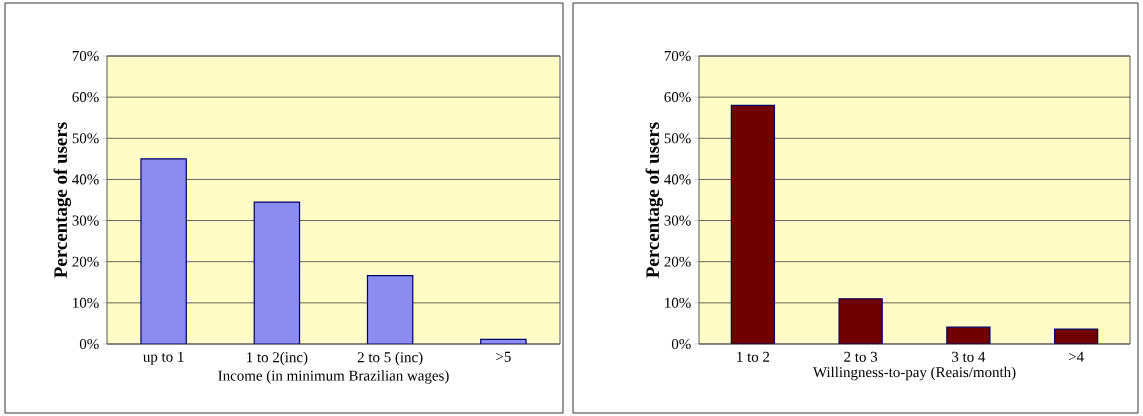 The height and width of the screenshot is (416, 1143). I want to click on x-tick-label: 2 to 3, so click(861, 356).